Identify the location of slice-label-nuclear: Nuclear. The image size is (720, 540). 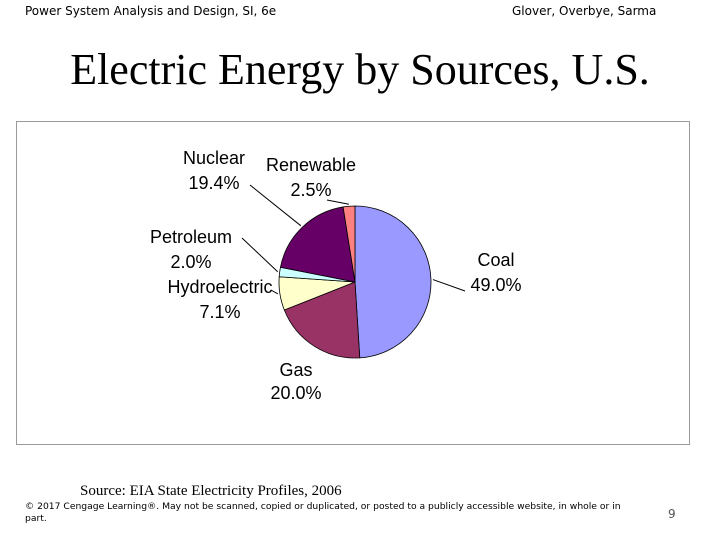
(214, 158).